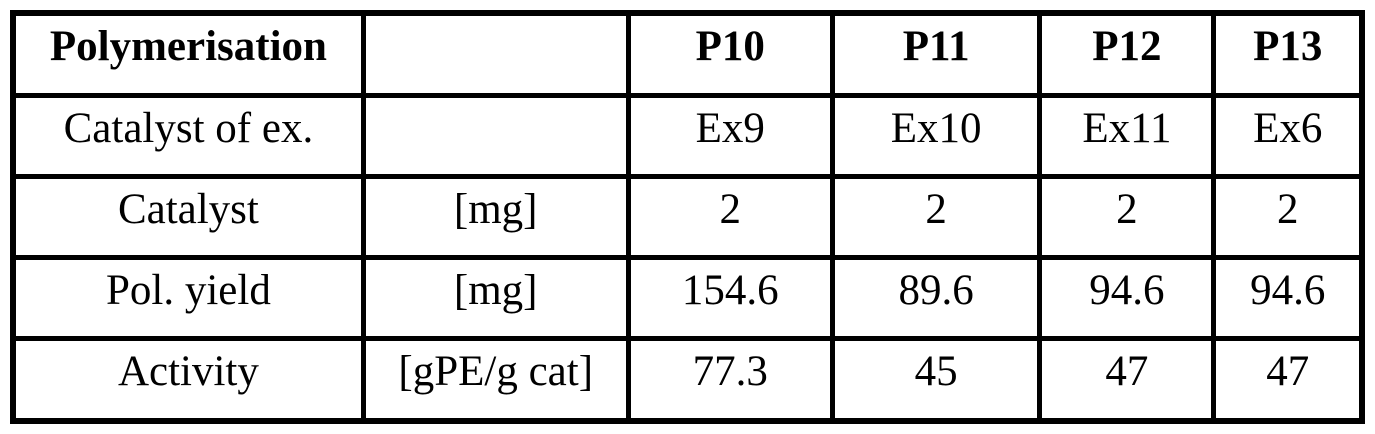  I want to click on row-label-cell: Pol. yield, so click(188, 298).